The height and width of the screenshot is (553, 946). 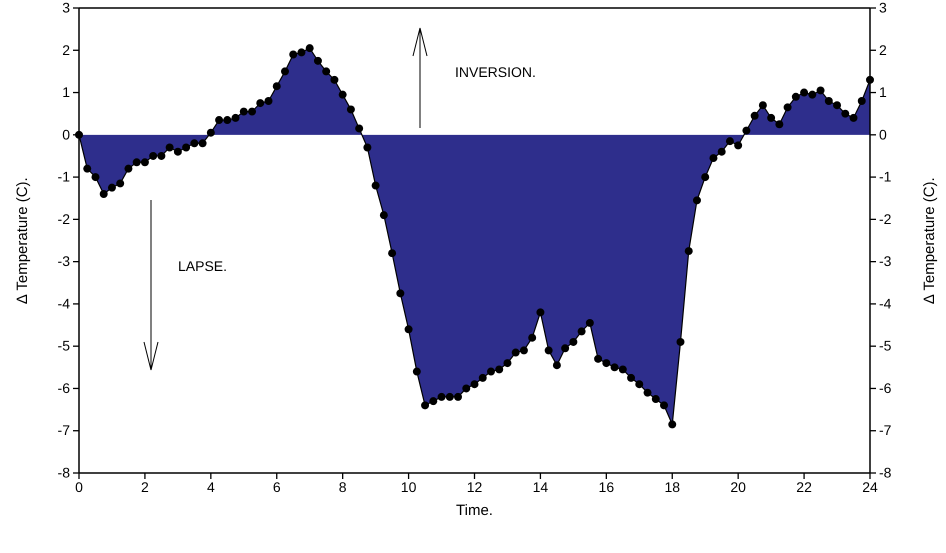 I want to click on x-tick-label: 18, so click(x=672, y=486).